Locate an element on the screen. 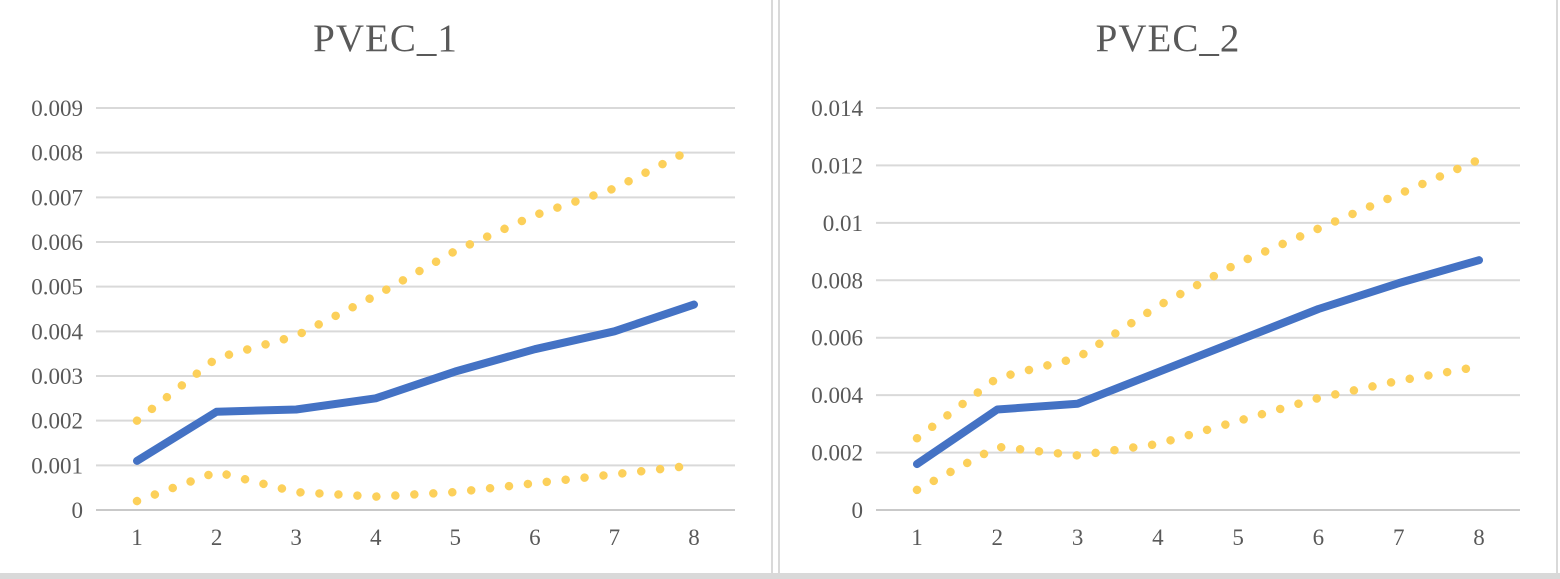 This screenshot has width=1560, height=579. y-tick-label: 0.012 is located at coordinates (837, 165).